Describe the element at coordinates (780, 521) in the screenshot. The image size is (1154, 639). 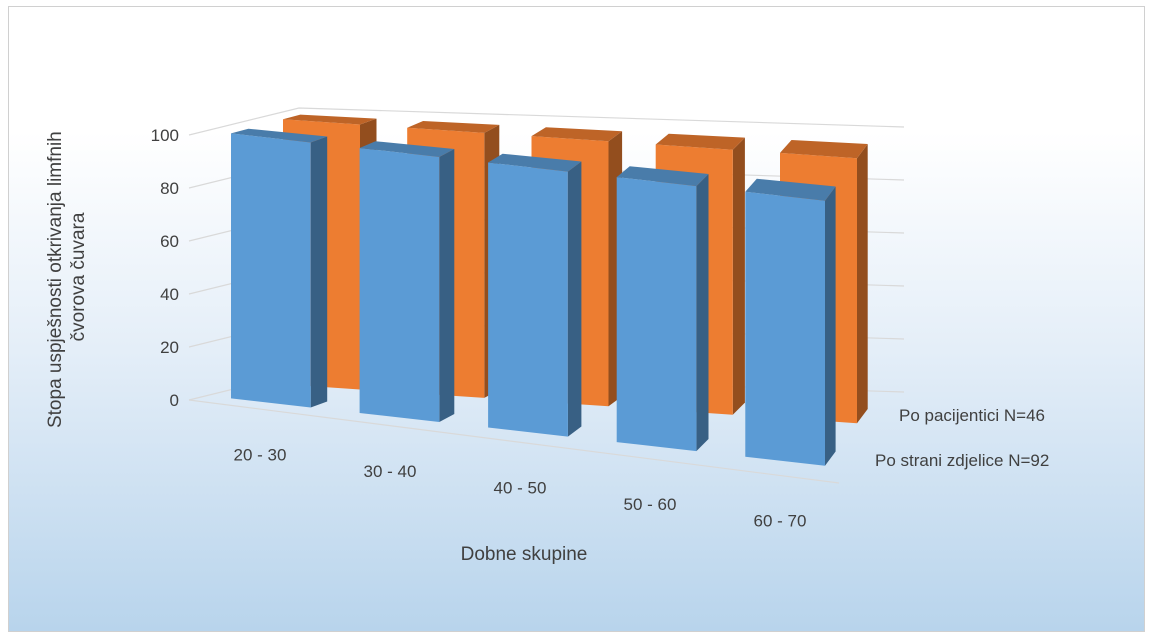
I see `x-tick-label: 60 - 70` at that location.